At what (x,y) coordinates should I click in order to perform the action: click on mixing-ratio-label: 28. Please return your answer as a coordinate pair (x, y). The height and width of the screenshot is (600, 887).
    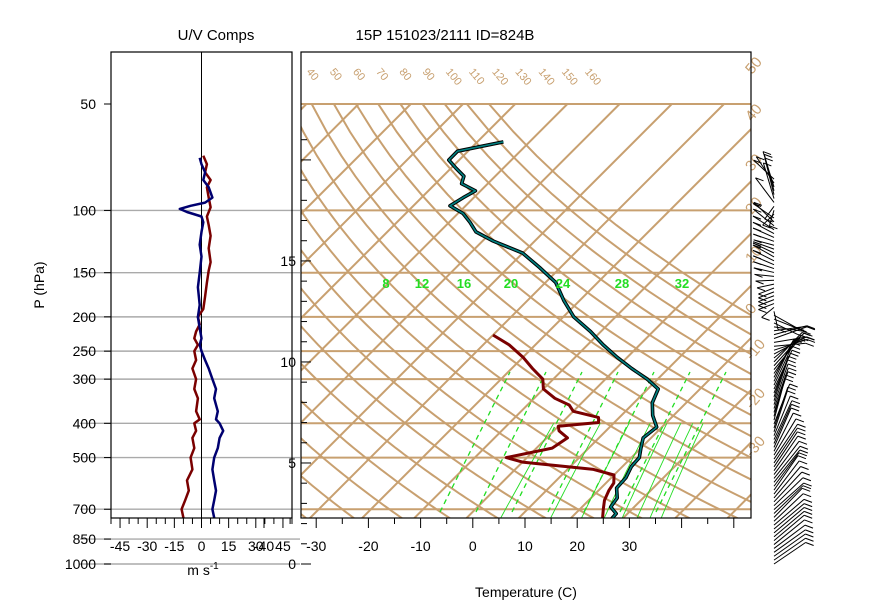
    Looking at the image, I should click on (622, 283).